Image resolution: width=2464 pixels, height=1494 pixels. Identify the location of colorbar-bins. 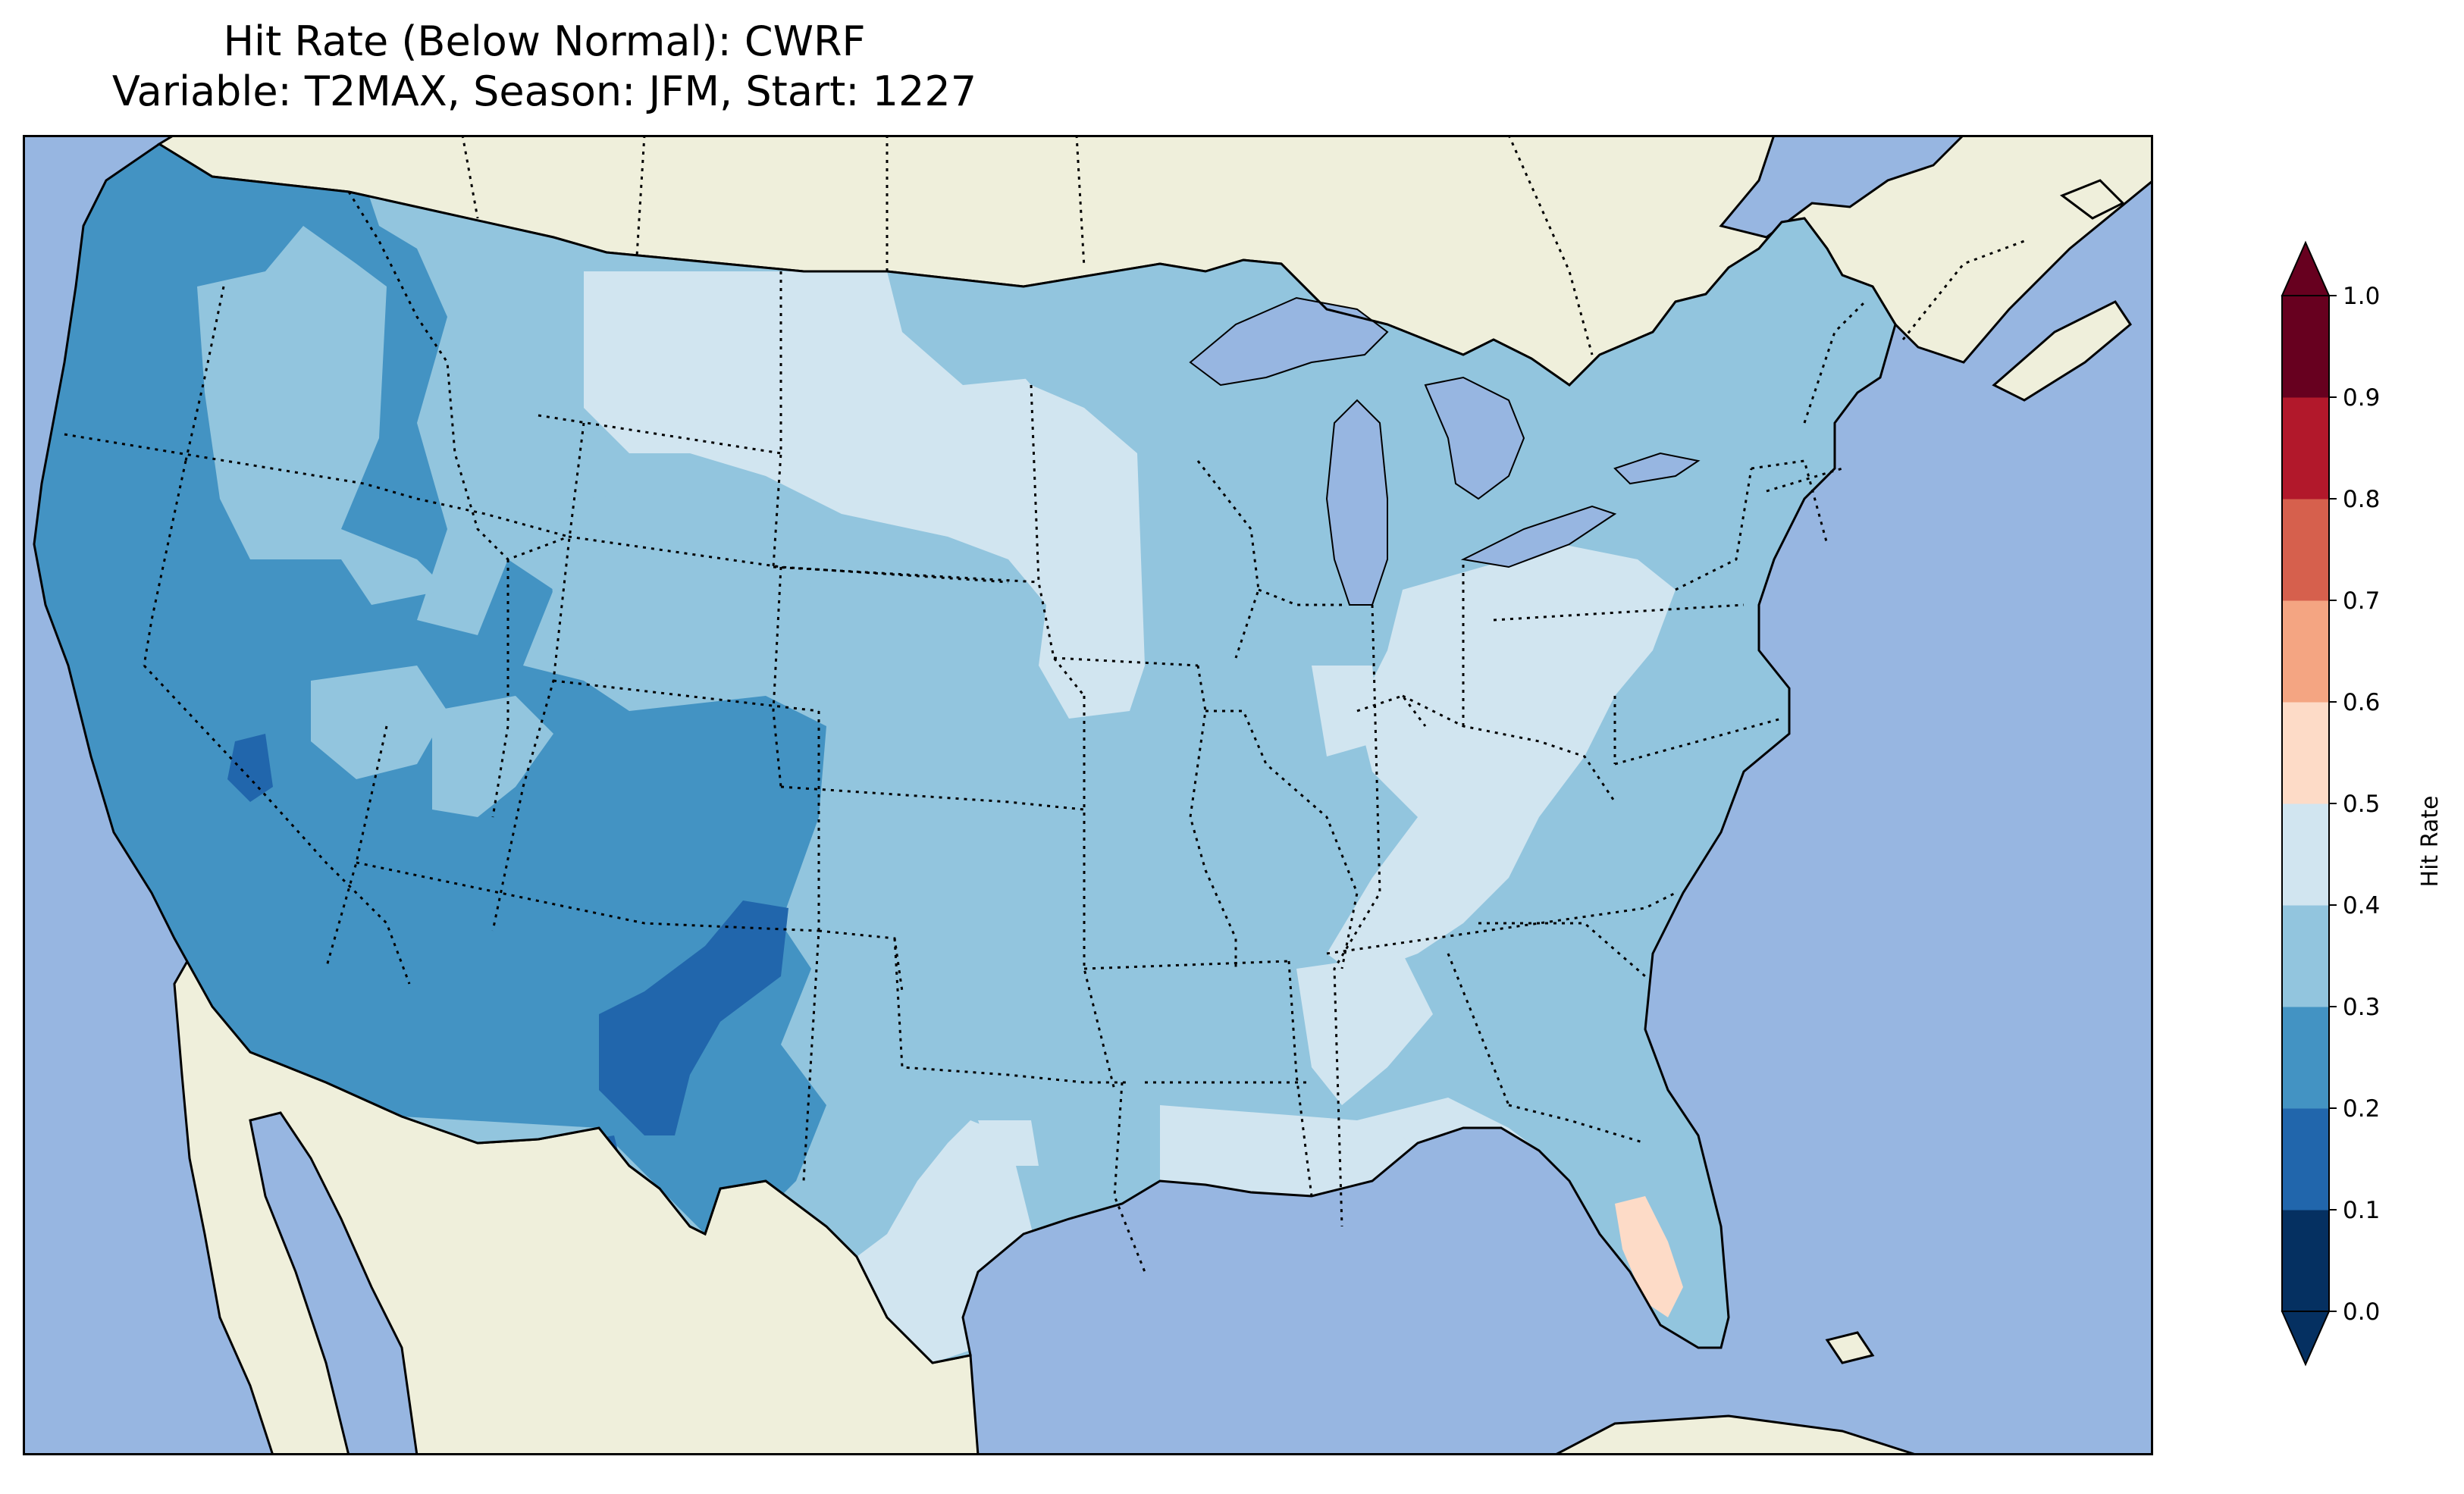
(2305, 804).